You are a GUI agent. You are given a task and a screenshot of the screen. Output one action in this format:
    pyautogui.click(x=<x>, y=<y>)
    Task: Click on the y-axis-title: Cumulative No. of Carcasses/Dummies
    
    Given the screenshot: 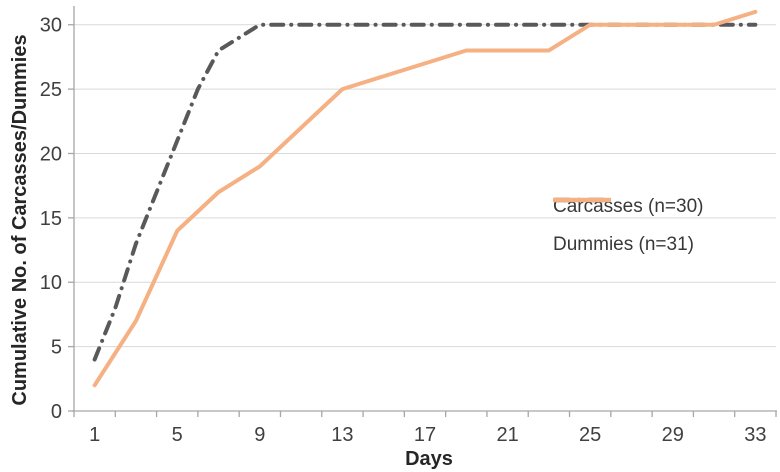 What is the action you would take?
    pyautogui.click(x=20, y=220)
    